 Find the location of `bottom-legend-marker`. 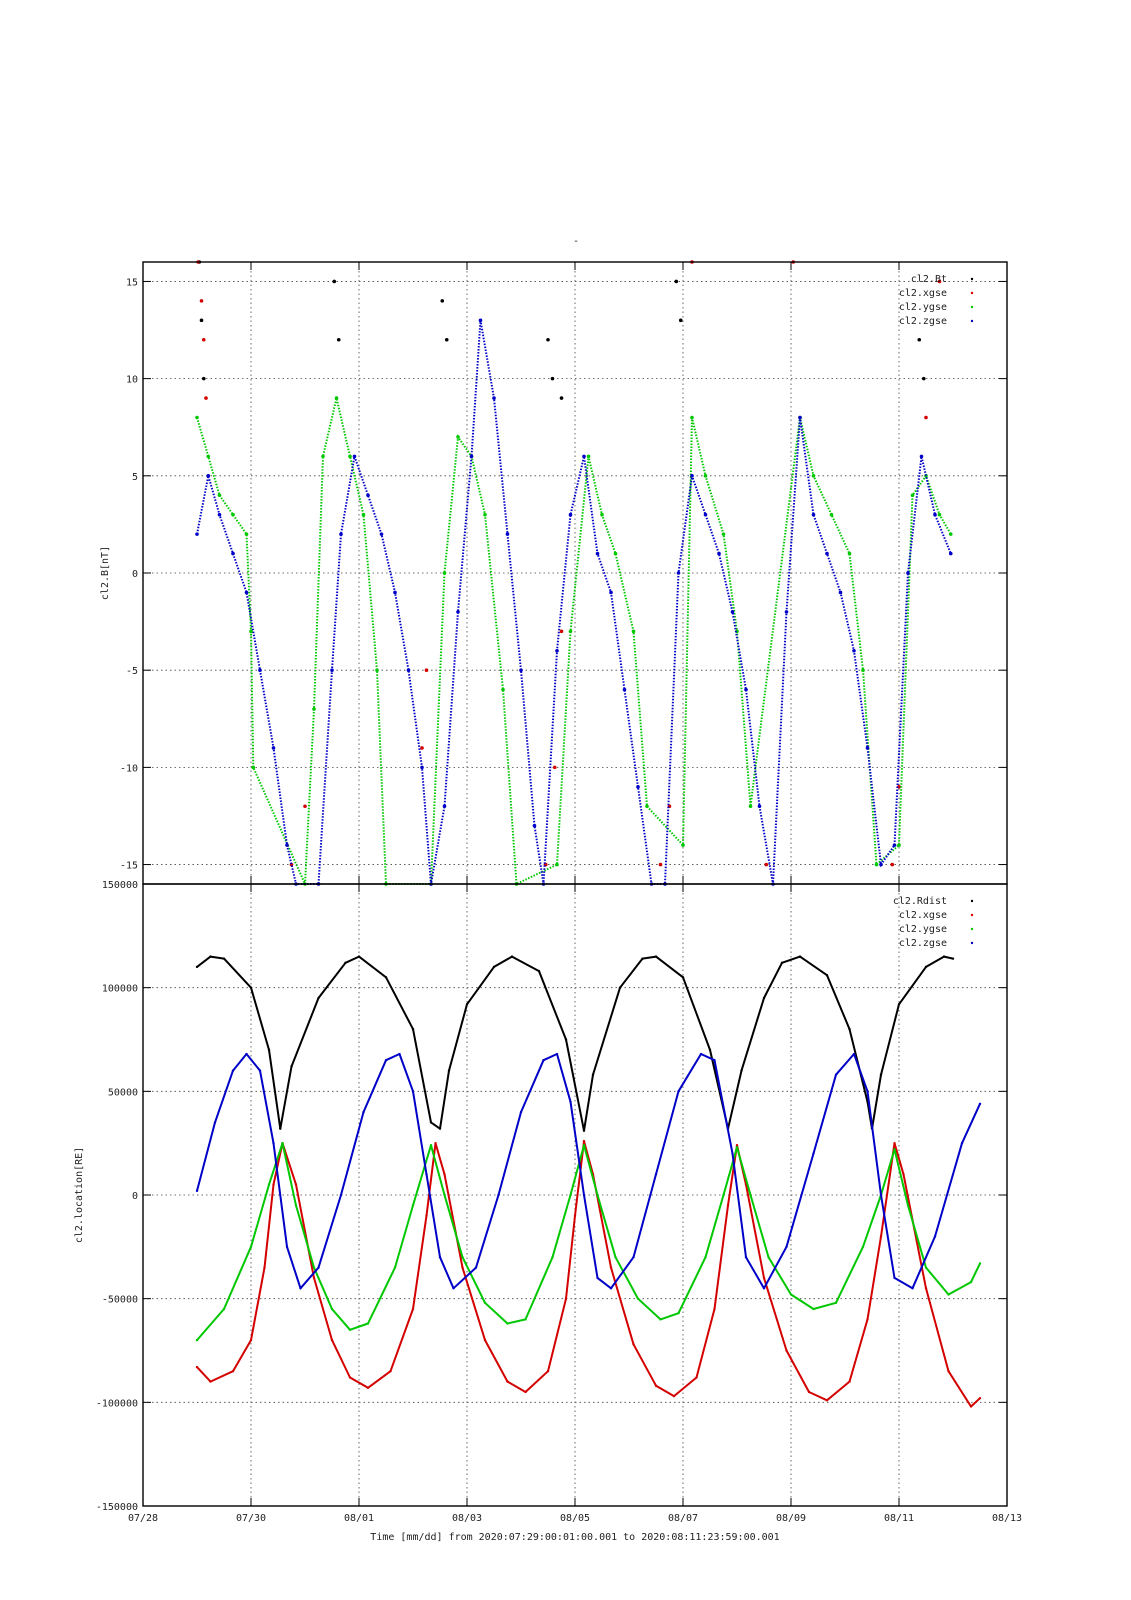

bottom-legend-marker is located at coordinates (972, 915).